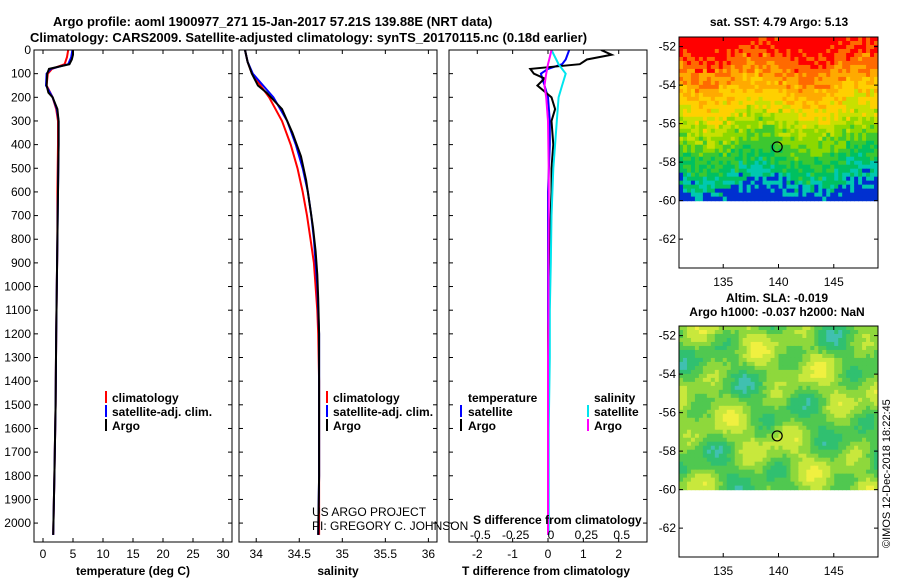  Describe the element at coordinates (145, 398) in the screenshot. I see `temperature-legend-climatology: climatology` at that location.